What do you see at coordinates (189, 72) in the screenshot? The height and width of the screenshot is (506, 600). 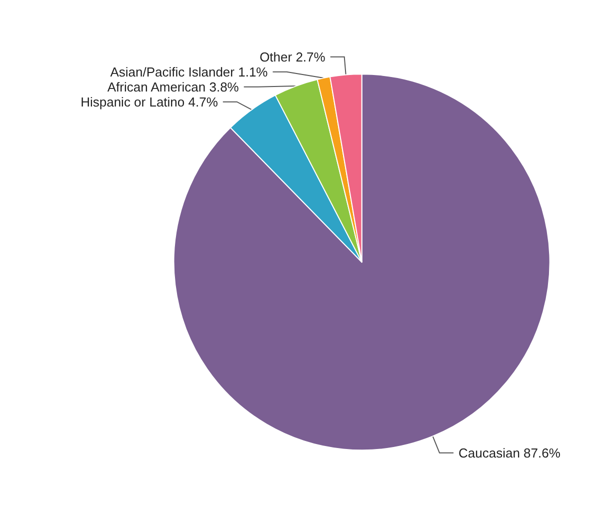 I see `slice-label: Asian/Pacific Islander 1.1%` at bounding box center [189, 72].